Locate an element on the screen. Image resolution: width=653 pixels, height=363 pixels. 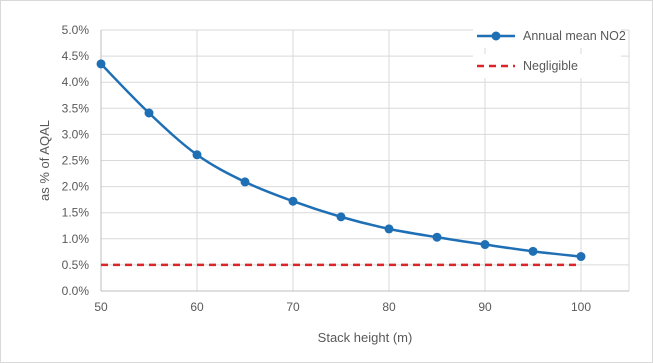
x-tick-label: 80 is located at coordinates (389, 307).